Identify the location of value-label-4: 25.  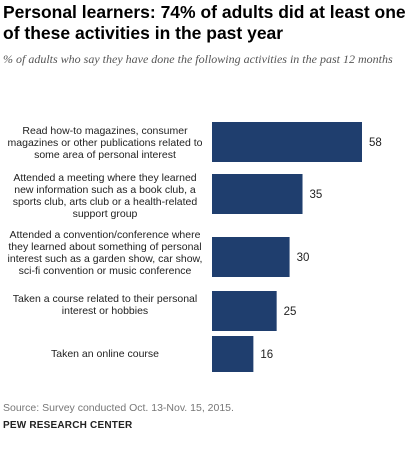
(290, 312).